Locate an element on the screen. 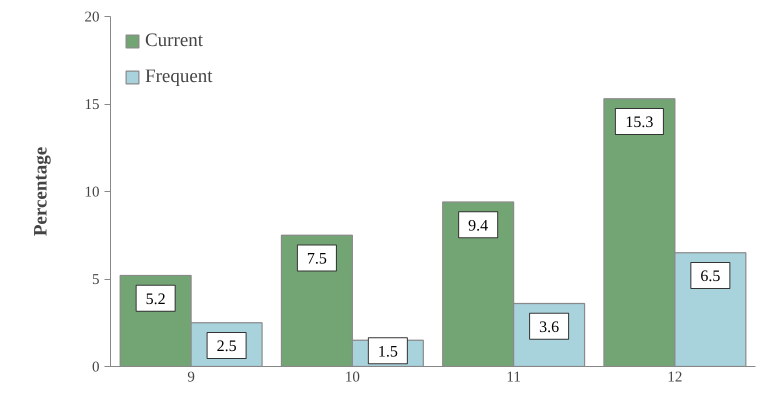 This screenshot has width=759, height=402. legend-label: Current is located at coordinates (174, 41).